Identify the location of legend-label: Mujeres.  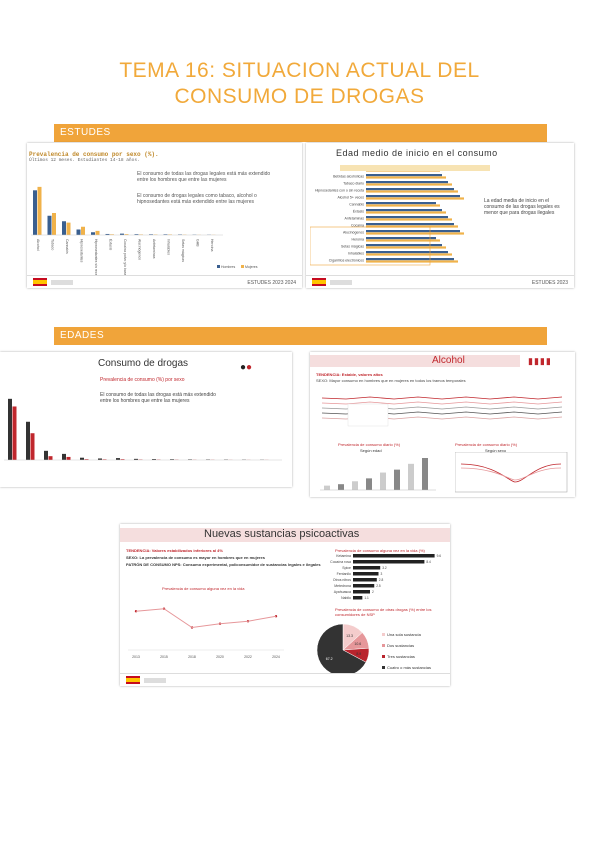
(251, 267).